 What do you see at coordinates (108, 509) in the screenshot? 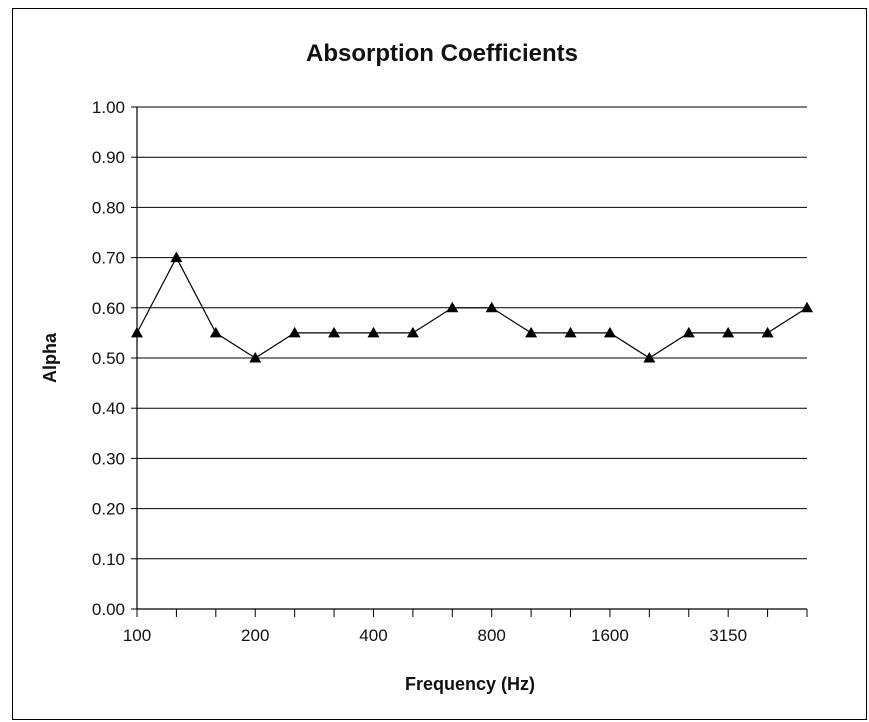
I see `y-tick-label: 0.20` at bounding box center [108, 509].